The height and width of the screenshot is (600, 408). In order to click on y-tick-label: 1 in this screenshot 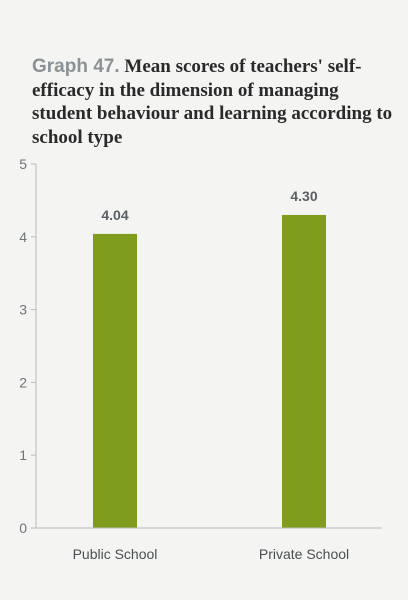, I will do `click(23, 455)`.